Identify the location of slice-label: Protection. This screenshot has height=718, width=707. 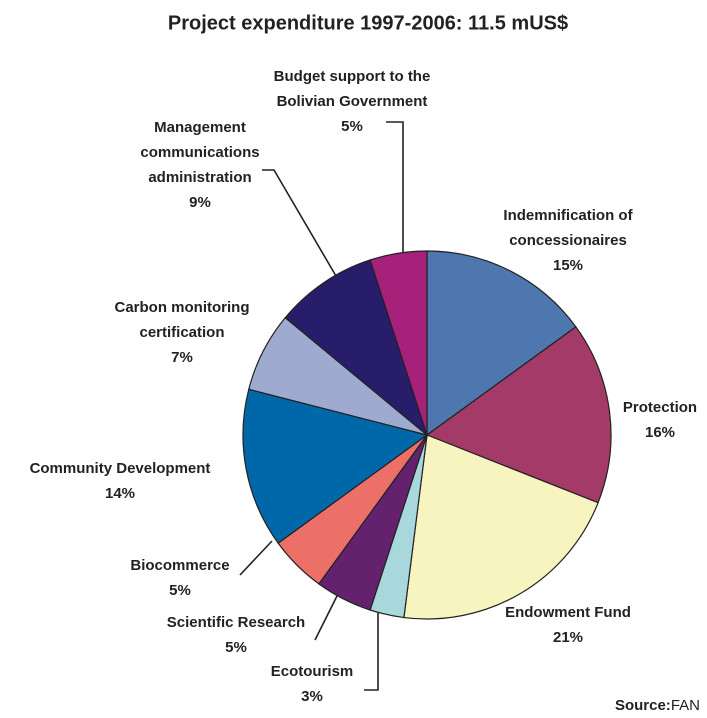
(660, 407).